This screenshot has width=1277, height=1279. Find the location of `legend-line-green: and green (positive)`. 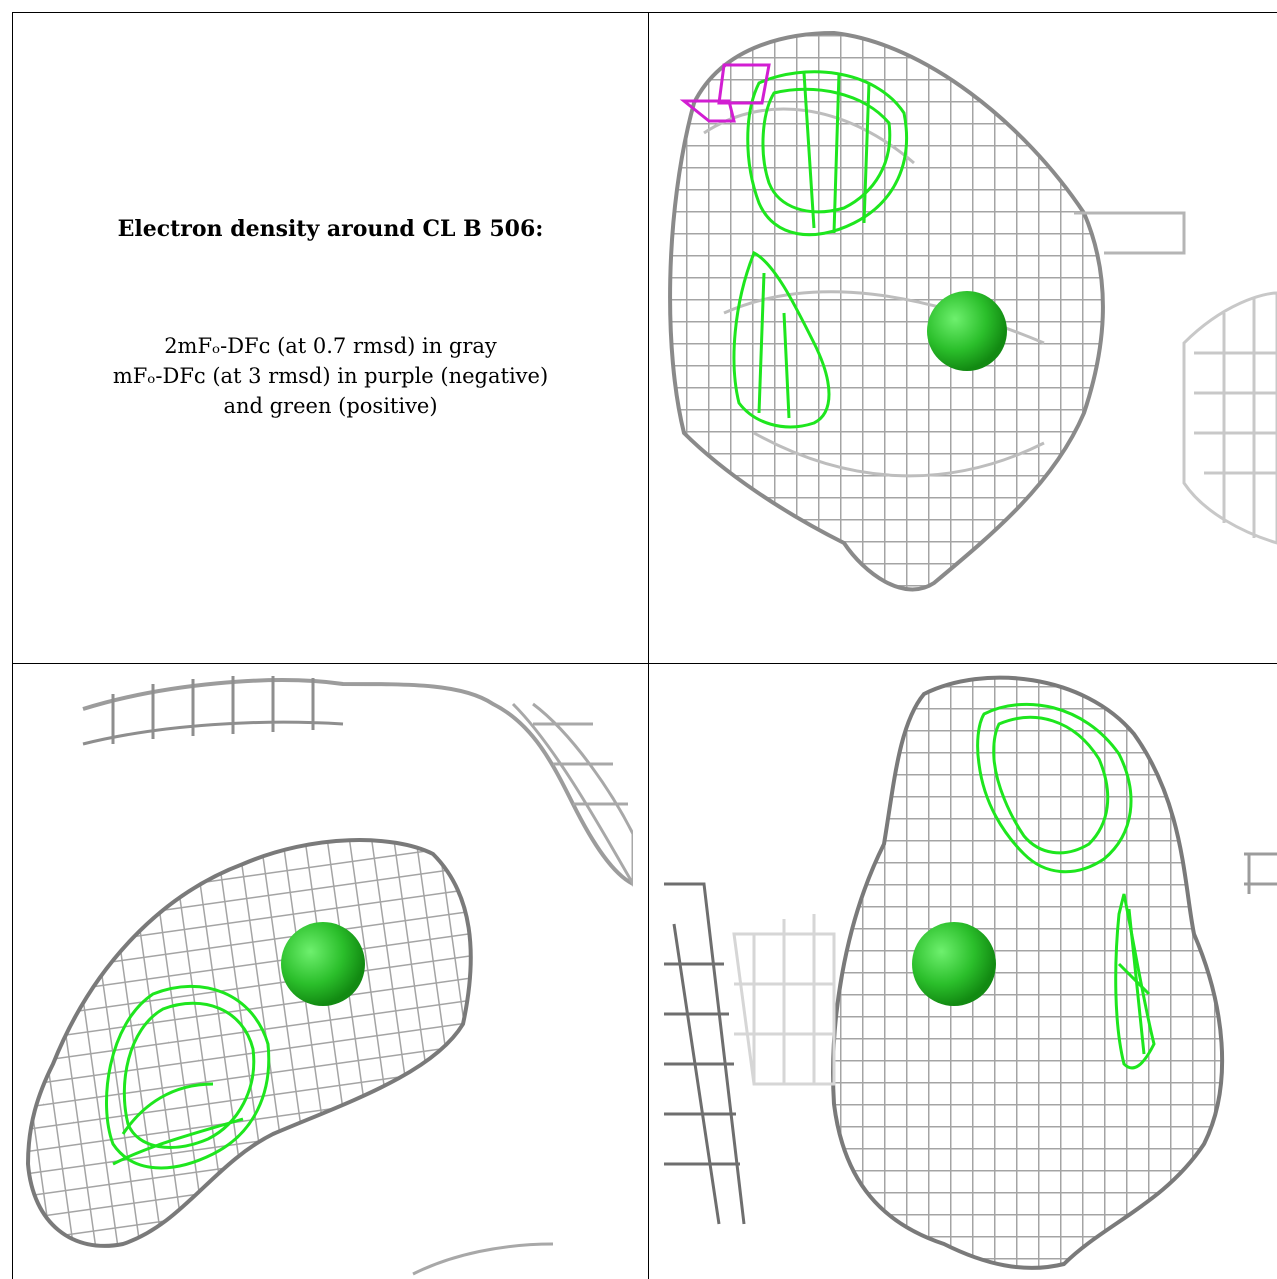

legend-line-green: and green (positive) is located at coordinates (330, 406).